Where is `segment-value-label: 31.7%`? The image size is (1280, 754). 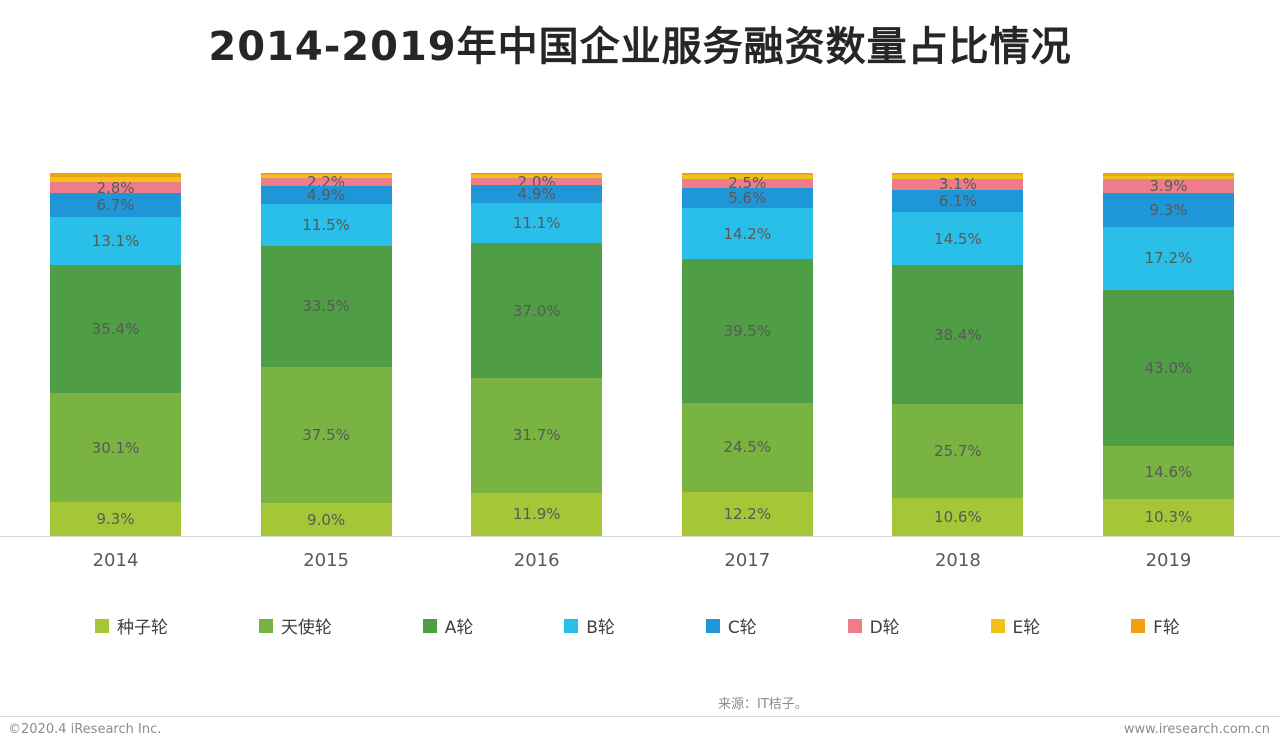
segment-value-label: 31.7% is located at coordinates (536, 435).